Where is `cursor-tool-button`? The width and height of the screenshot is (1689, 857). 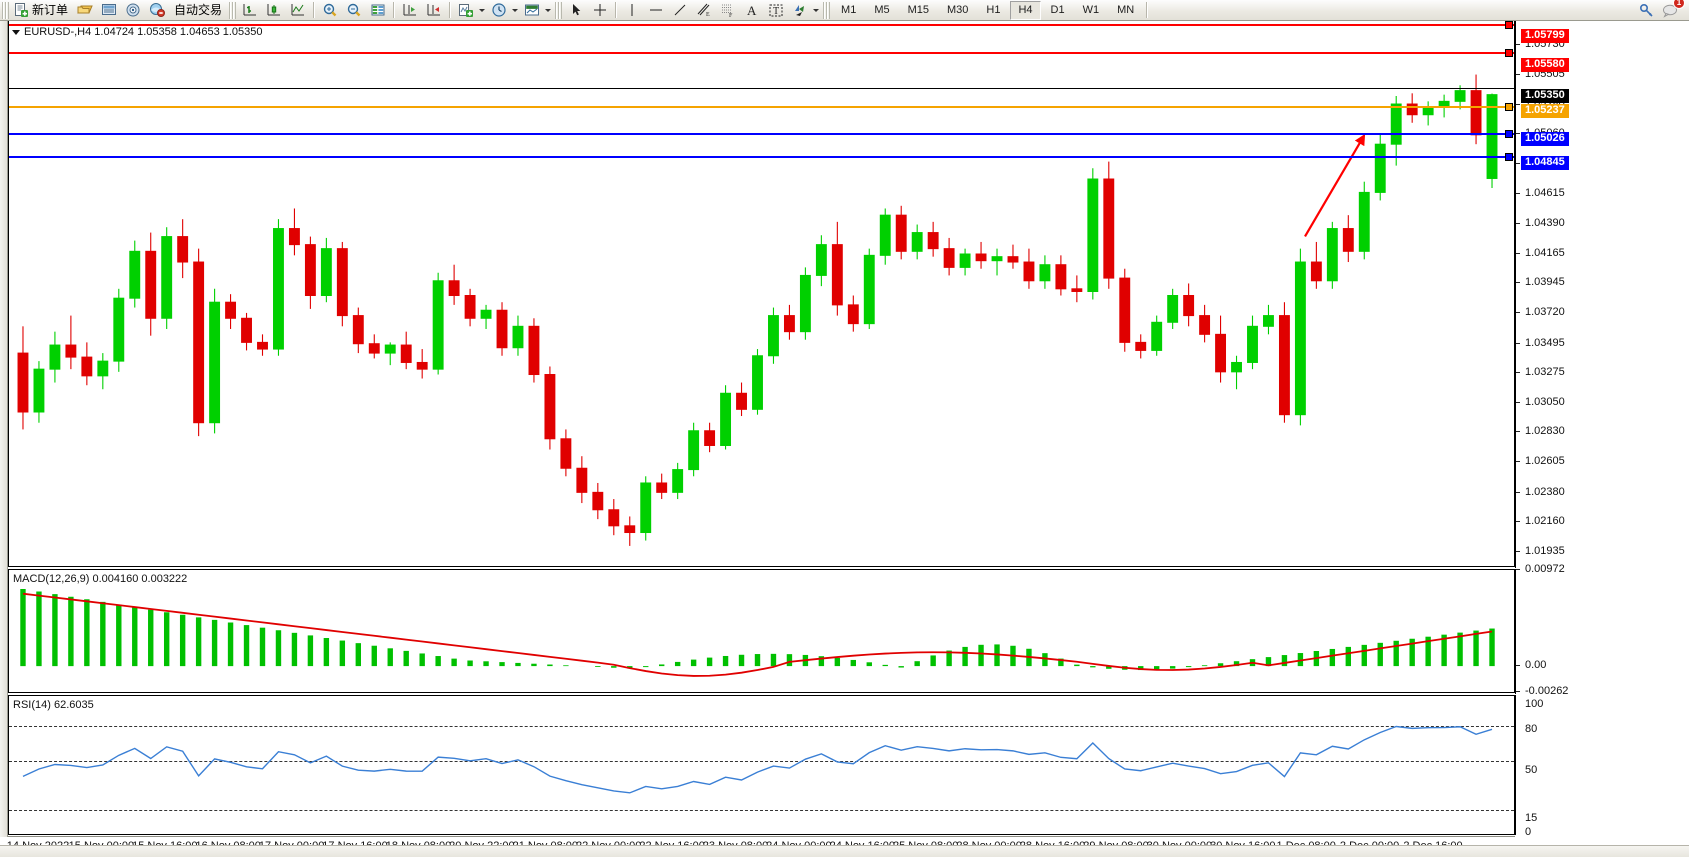 cursor-tool-button is located at coordinates (576, 10).